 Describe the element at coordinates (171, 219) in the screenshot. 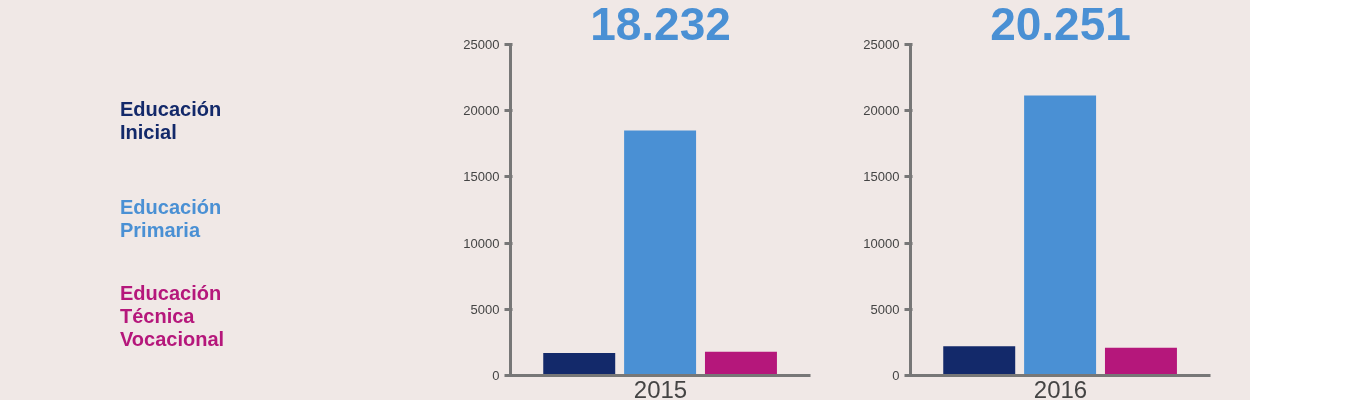

I see `text: Educación Primaria` at that location.